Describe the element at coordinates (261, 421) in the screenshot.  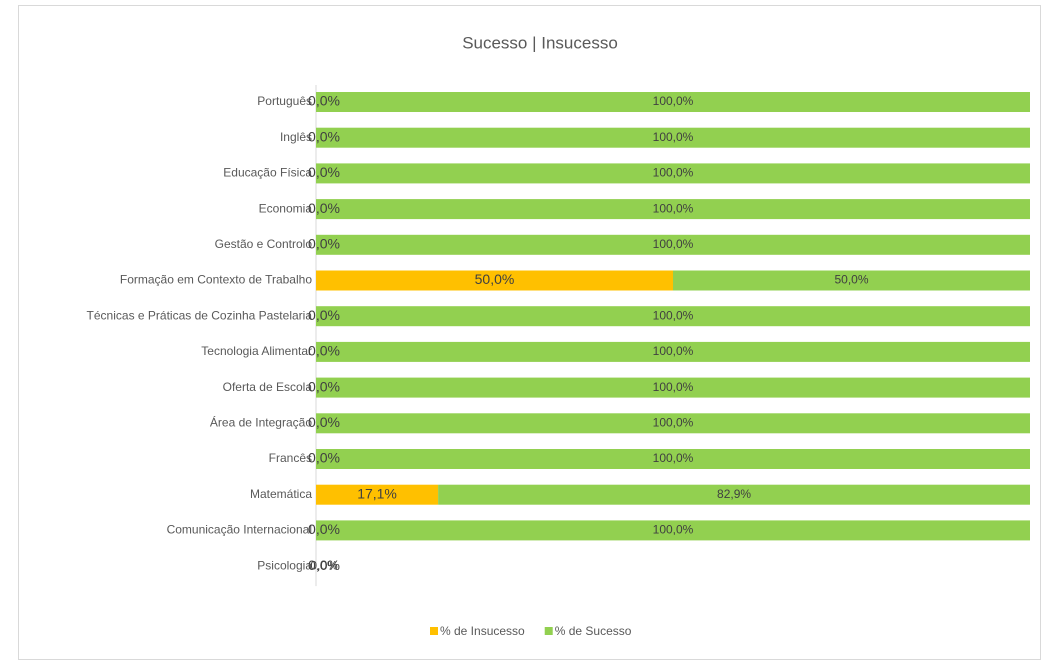
I see `category-label: Área de Integração` at that location.